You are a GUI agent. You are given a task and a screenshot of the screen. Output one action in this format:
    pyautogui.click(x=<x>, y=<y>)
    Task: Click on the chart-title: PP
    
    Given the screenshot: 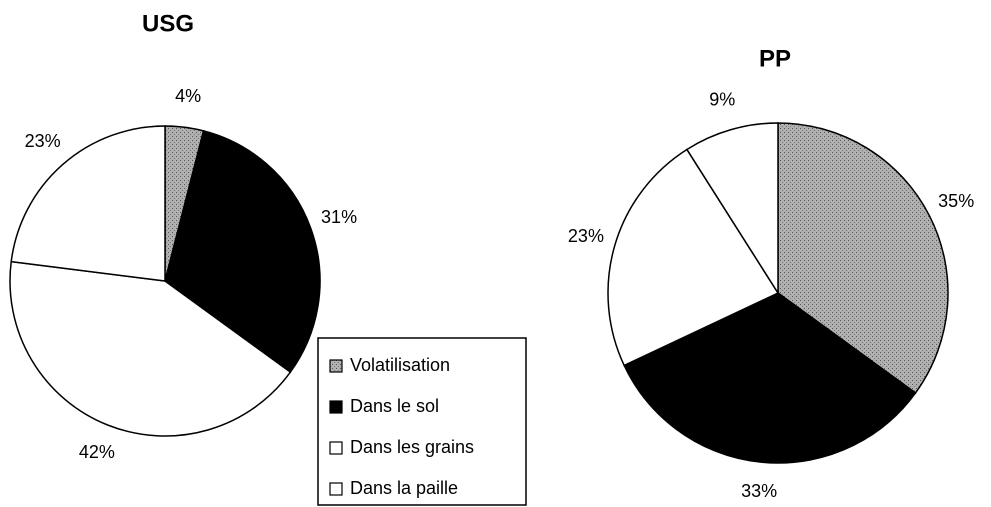 What is the action you would take?
    pyautogui.click(x=775, y=58)
    